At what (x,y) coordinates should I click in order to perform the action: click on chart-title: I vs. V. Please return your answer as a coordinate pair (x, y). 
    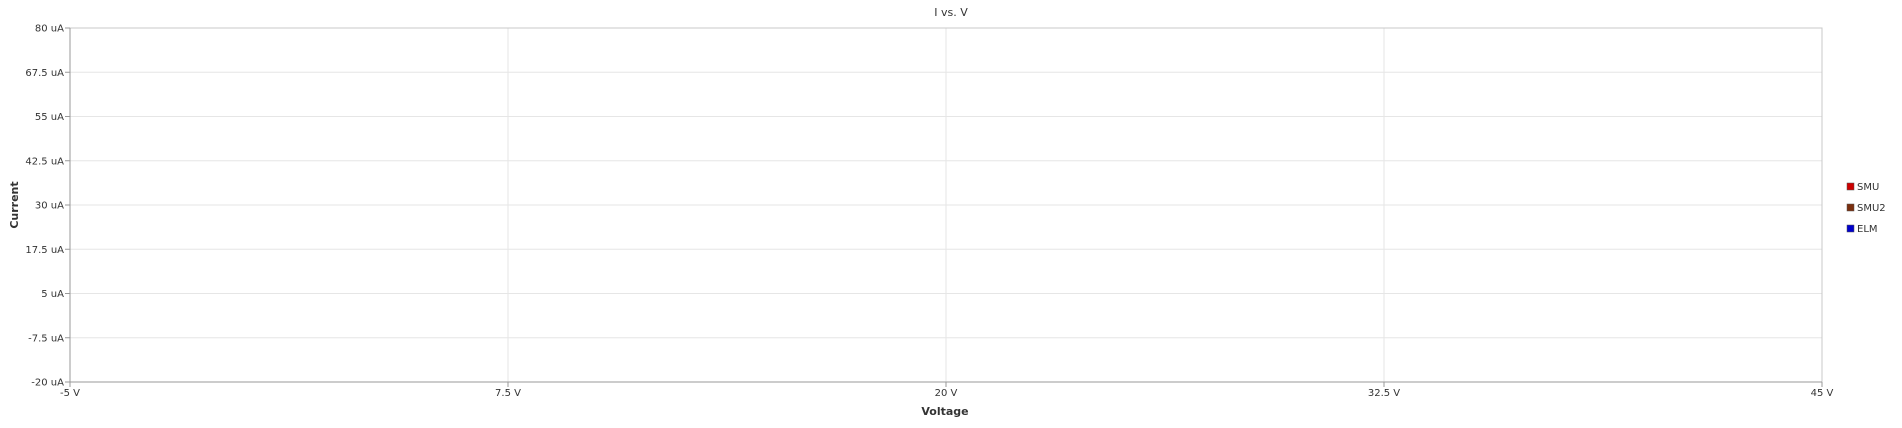
    Looking at the image, I should click on (951, 12).